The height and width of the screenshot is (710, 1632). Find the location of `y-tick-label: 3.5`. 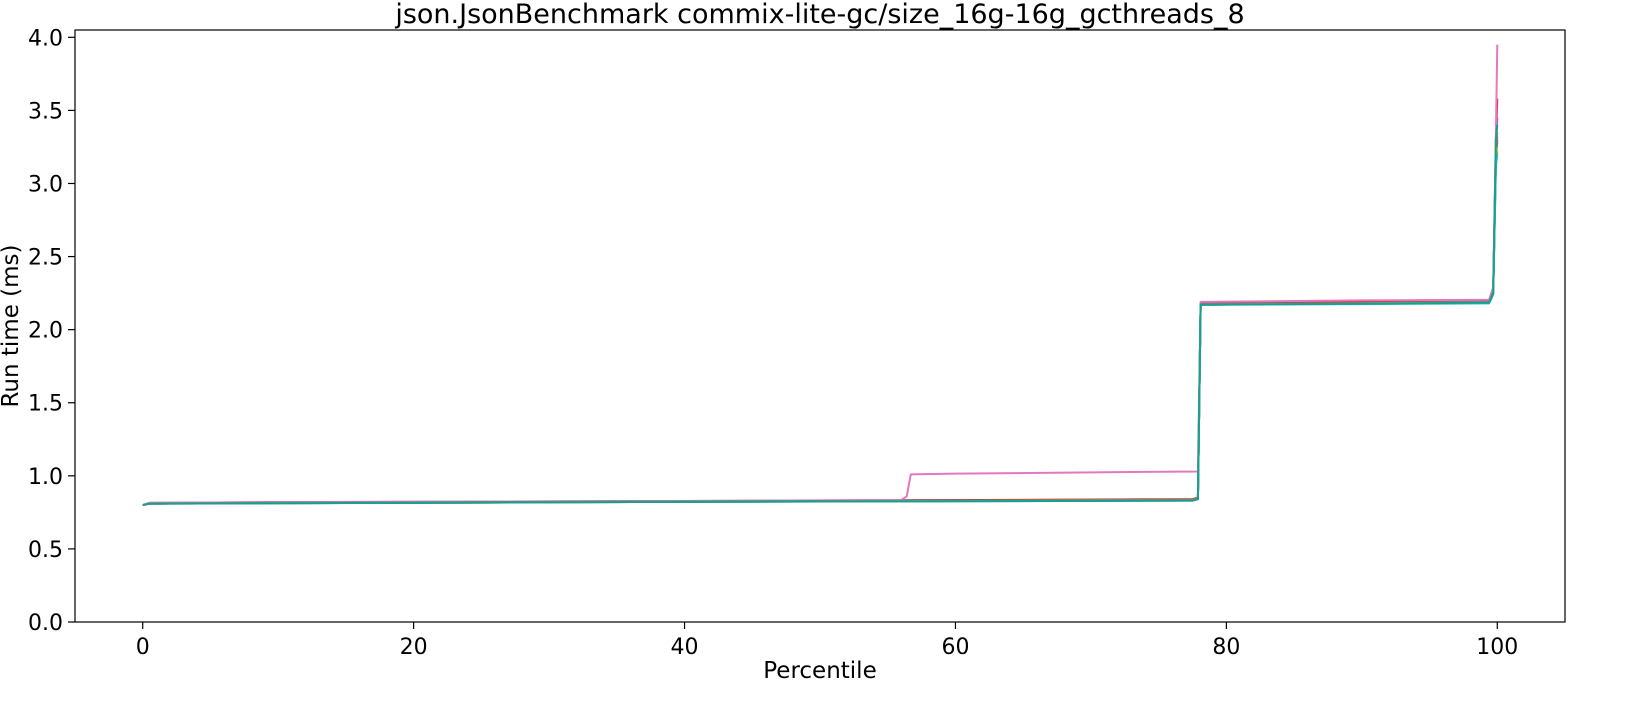

y-tick-label: 3.5 is located at coordinates (45, 111).